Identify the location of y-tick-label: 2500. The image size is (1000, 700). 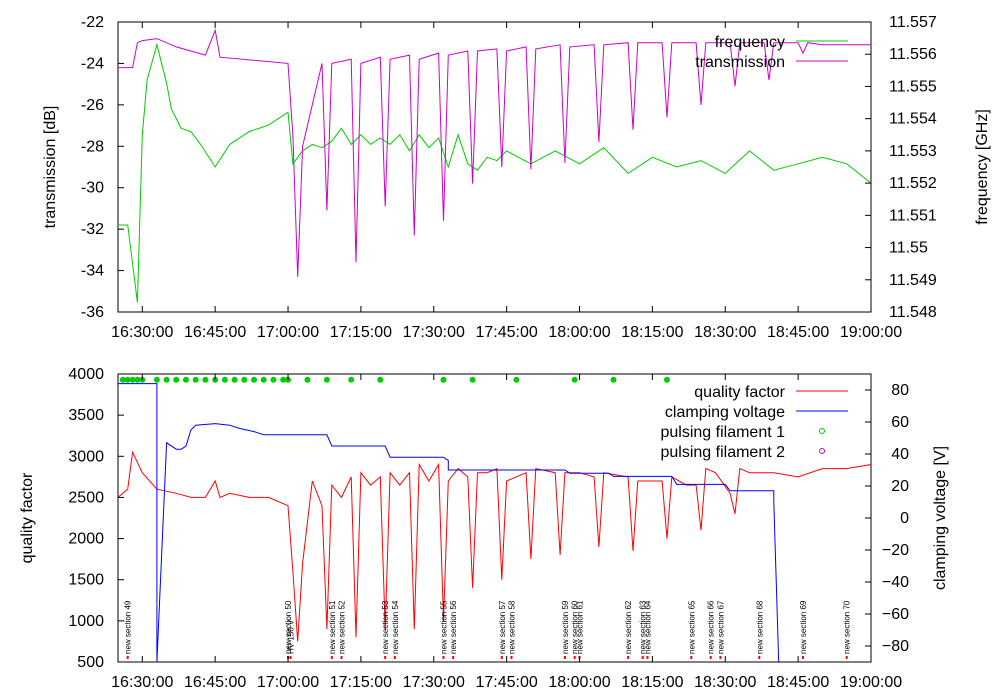
(86, 497).